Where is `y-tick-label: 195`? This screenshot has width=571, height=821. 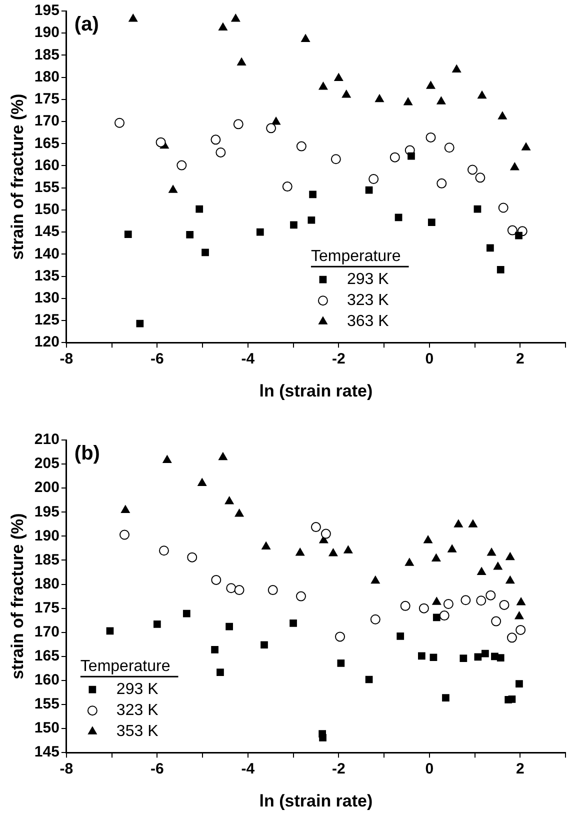 y-tick-label: 195 is located at coordinates (47, 511).